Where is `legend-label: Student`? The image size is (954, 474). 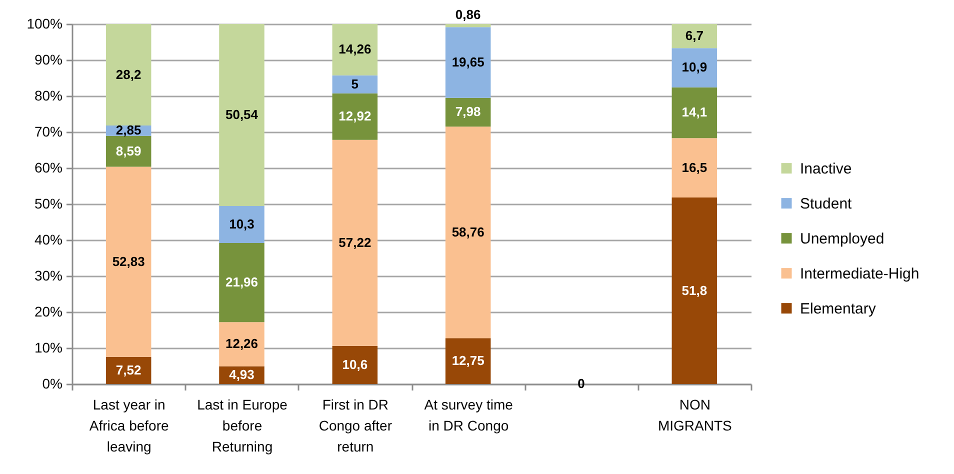 legend-label: Student is located at coordinates (826, 203).